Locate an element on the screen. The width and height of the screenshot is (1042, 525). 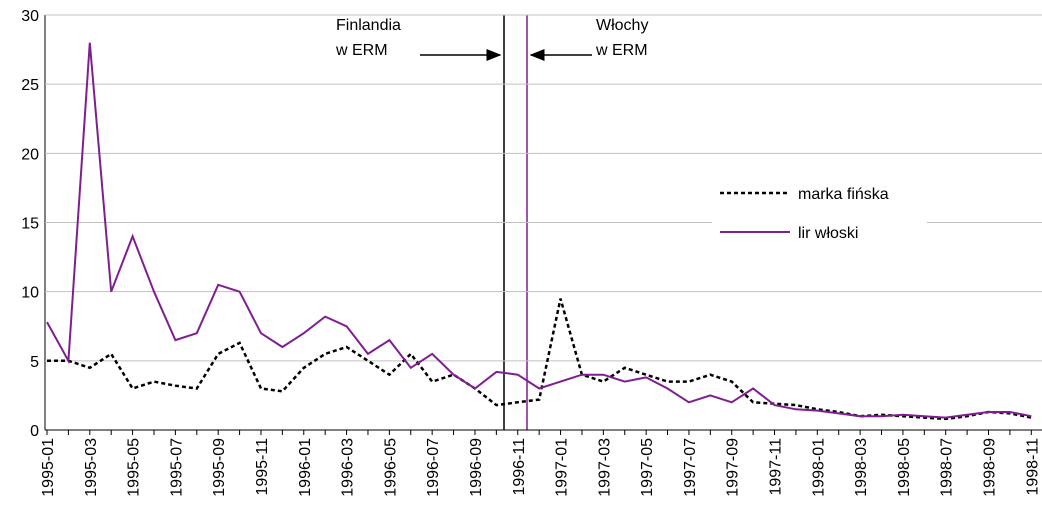
x-tick-label: 1997-11 is located at coordinates (776, 467).